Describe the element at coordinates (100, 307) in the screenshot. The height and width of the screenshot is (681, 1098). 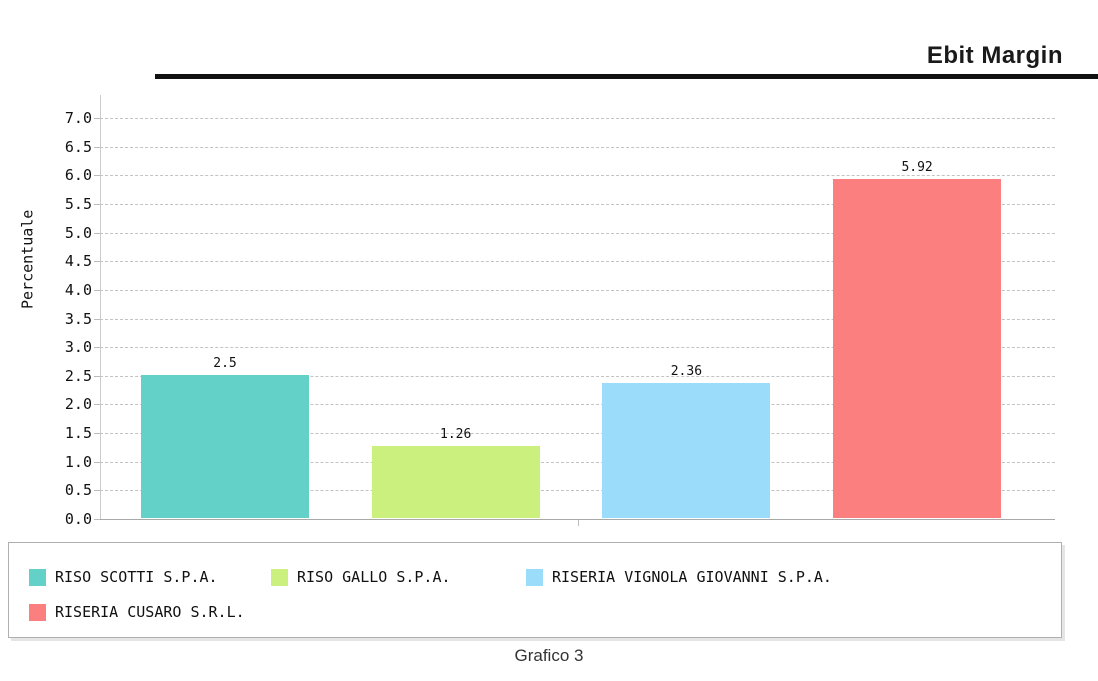
I see `y-axis-line` at that location.